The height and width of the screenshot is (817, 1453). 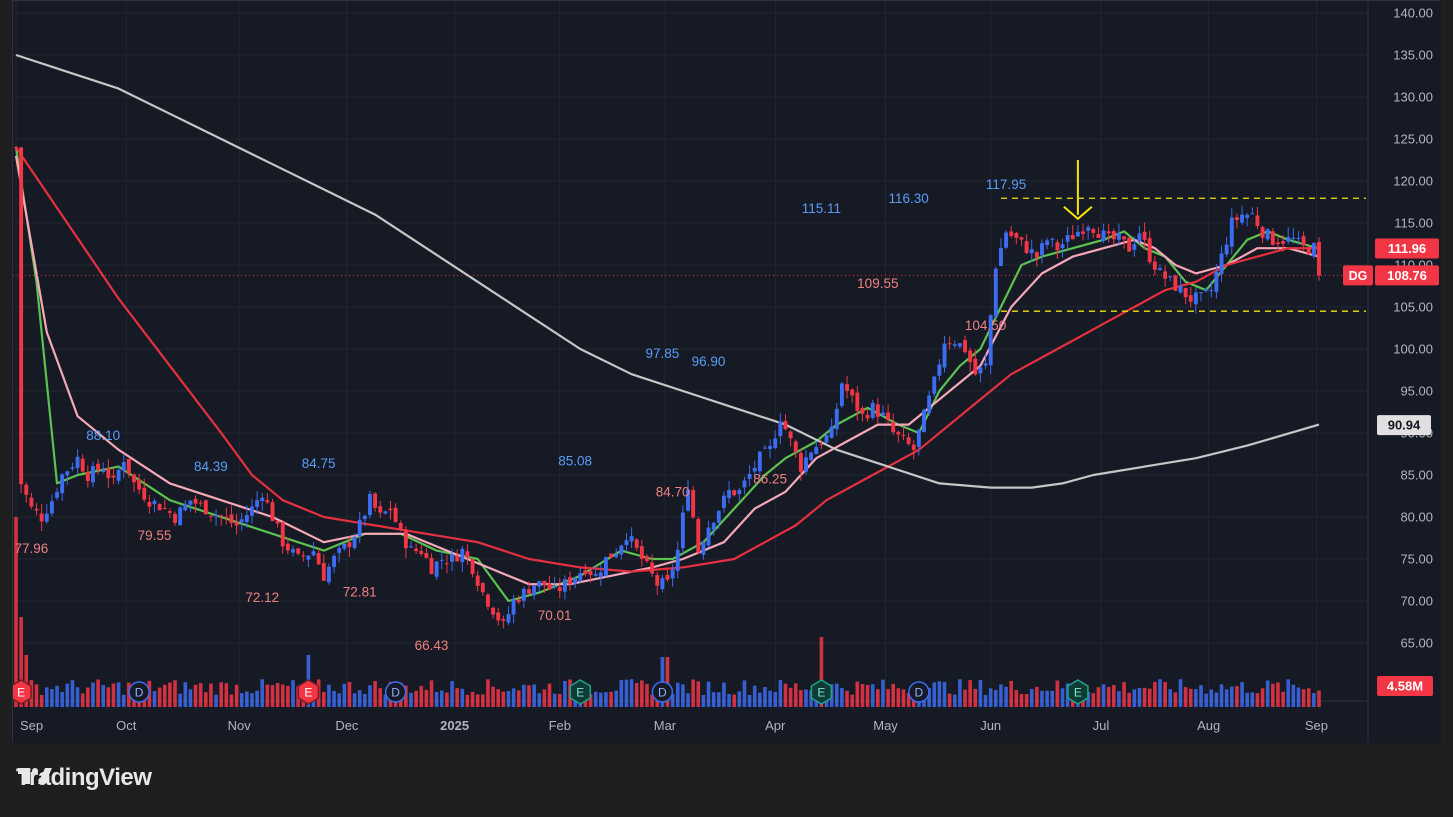 I want to click on marker-arrow-icon, so click(x=1078, y=213).